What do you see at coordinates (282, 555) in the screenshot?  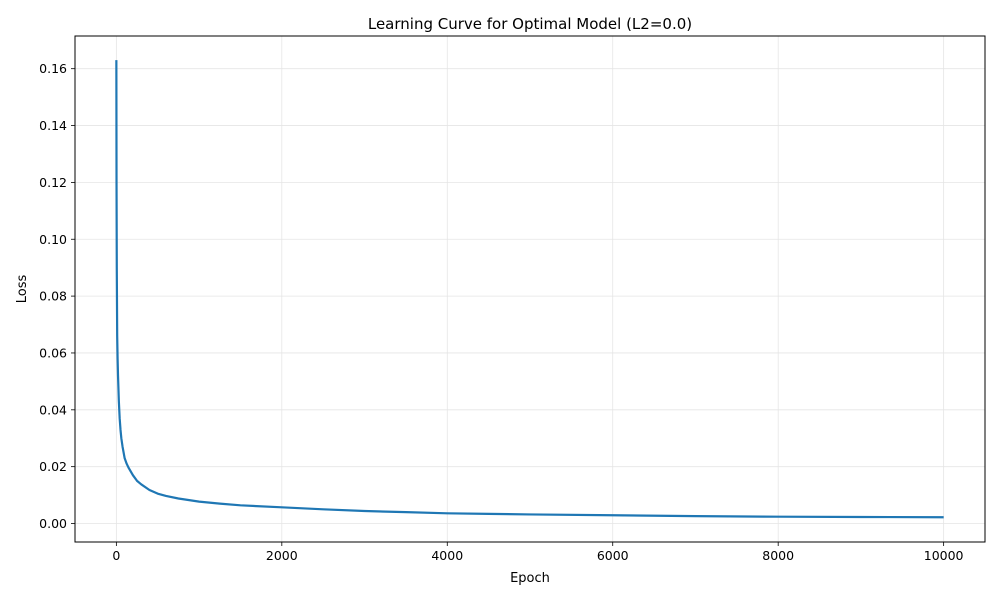 I see `x-tick-label: 2000` at bounding box center [282, 555].